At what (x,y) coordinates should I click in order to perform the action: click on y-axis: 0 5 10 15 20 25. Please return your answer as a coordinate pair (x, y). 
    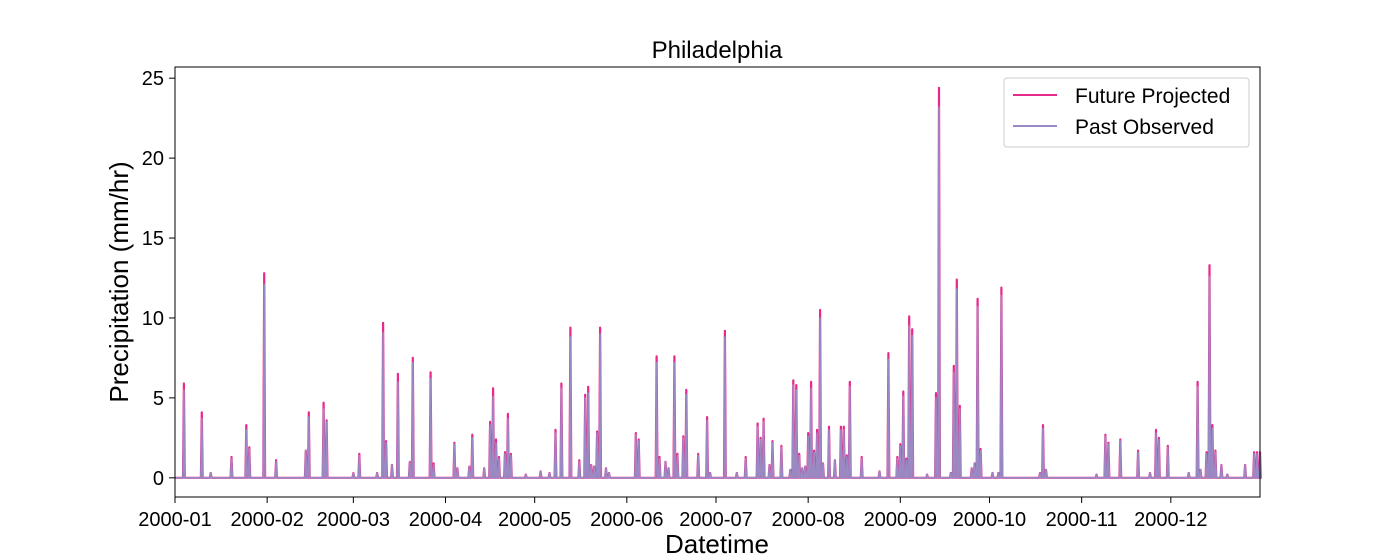
    Looking at the image, I should click on (158, 279).